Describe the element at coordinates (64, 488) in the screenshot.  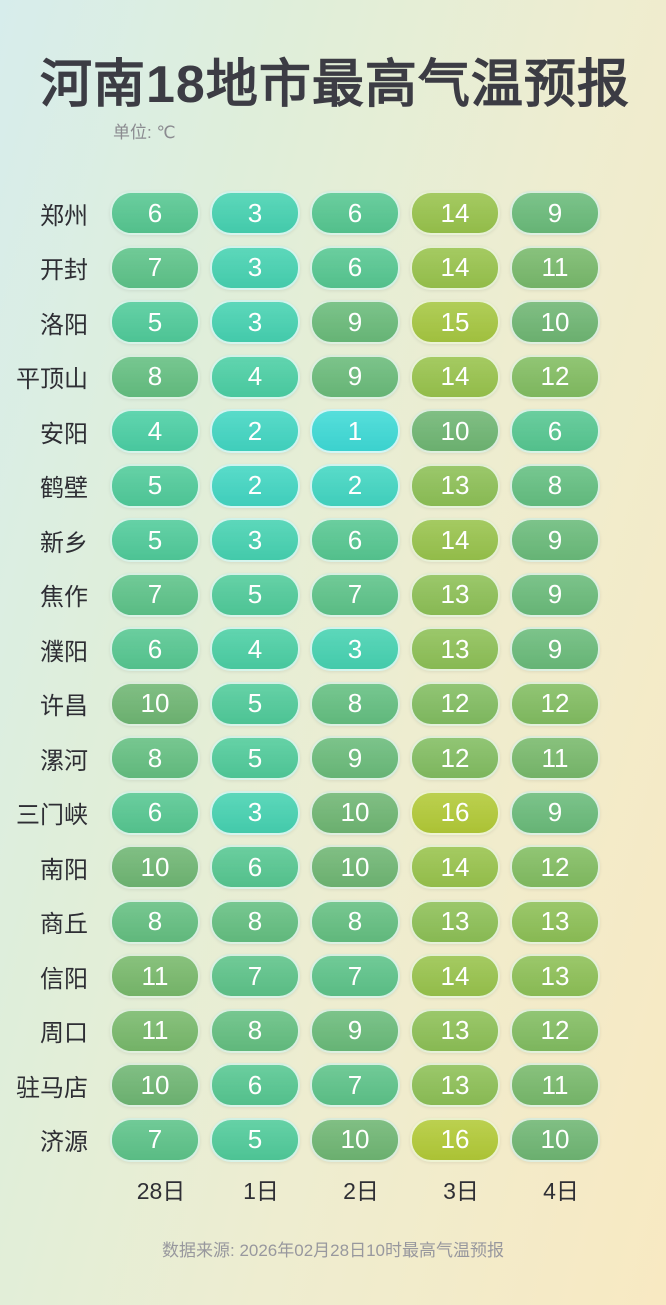
I see `city-label: 鹤壁` at that location.